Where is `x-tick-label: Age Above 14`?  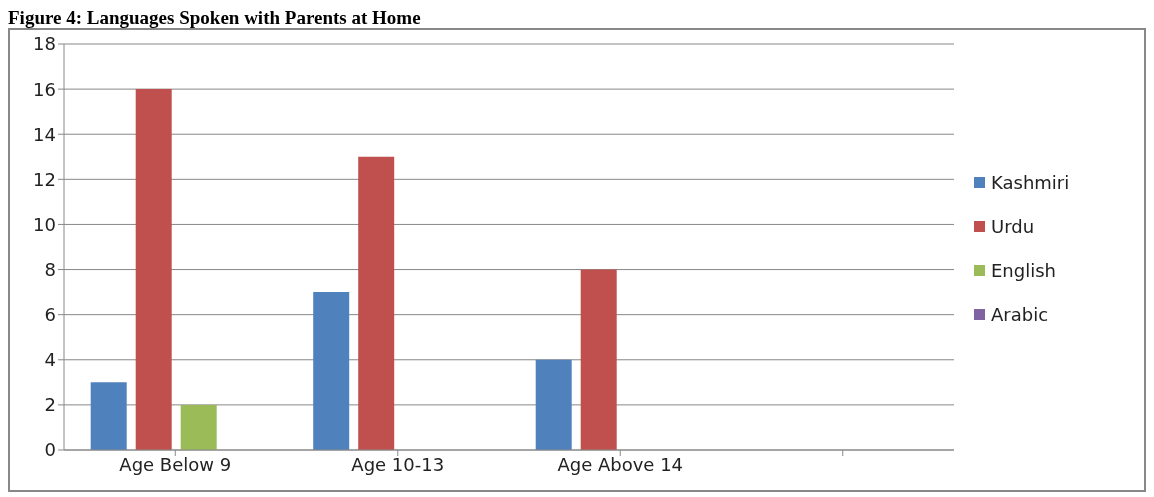 x-tick-label: Age Above 14 is located at coordinates (620, 464).